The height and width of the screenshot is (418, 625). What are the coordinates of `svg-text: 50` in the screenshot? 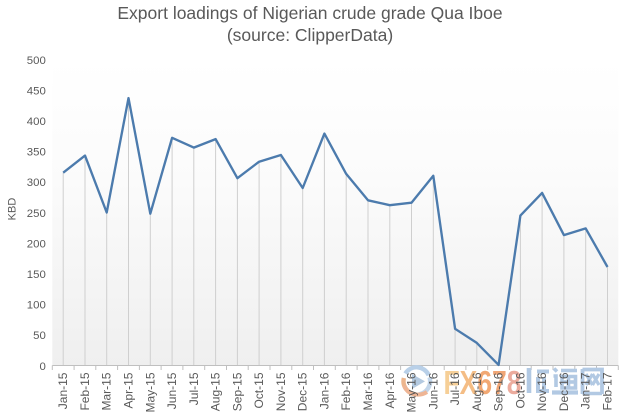 It's located at (39, 336).